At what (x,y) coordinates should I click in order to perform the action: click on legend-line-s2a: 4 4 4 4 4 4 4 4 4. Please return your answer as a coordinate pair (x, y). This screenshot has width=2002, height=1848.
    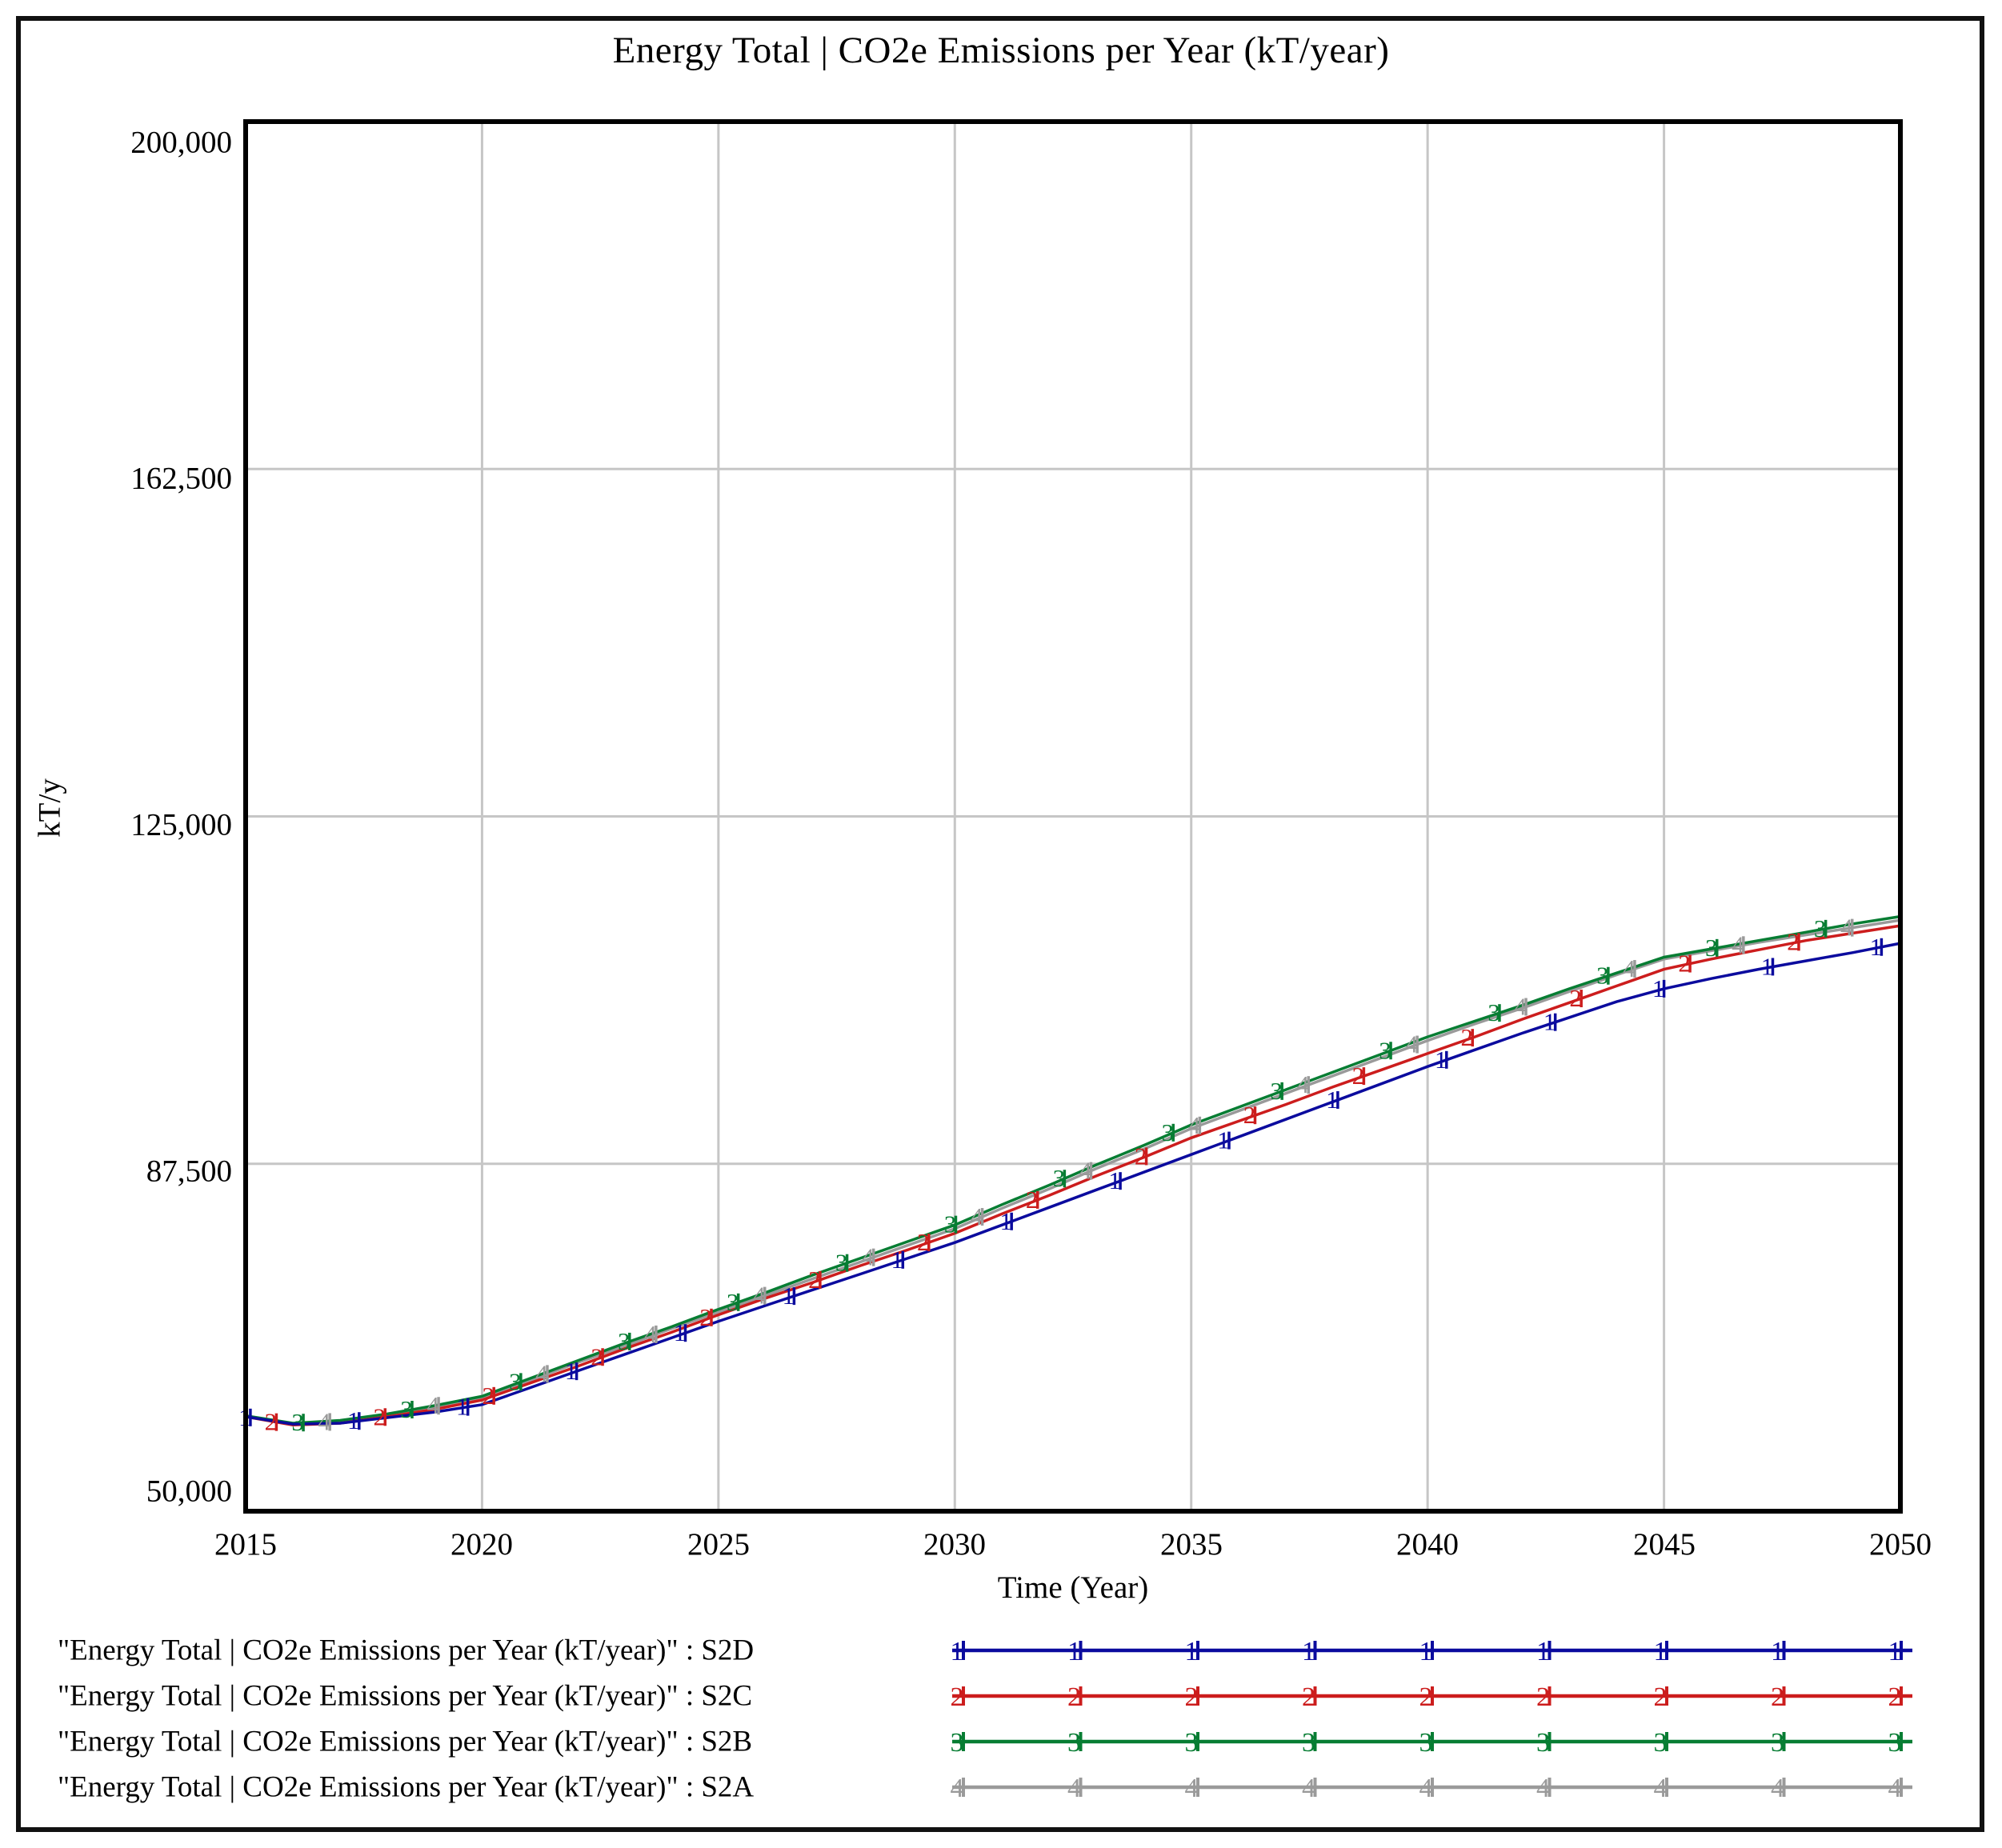
    Looking at the image, I should click on (1431, 1788).